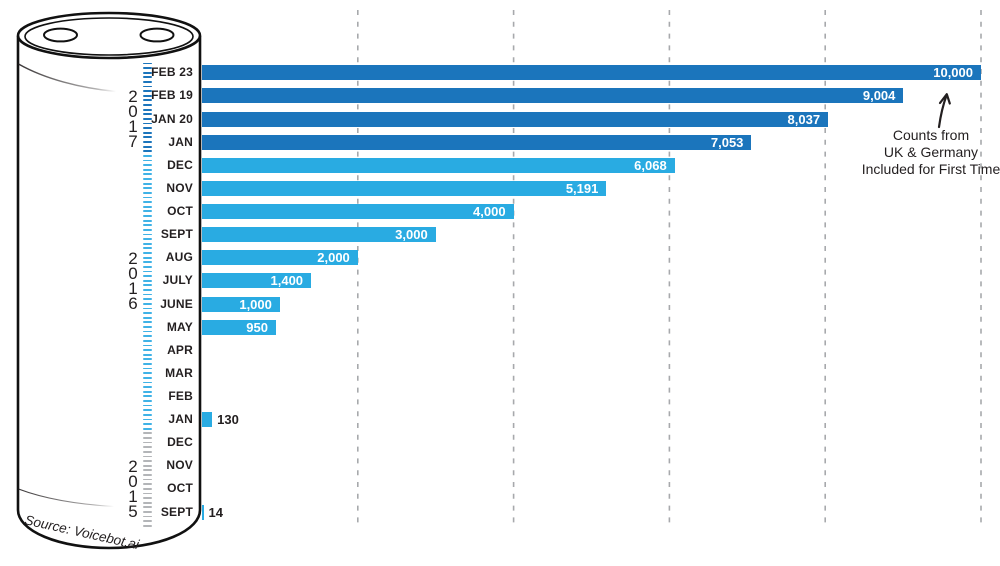 This screenshot has height=566, width=1000. I want to click on echo-button-left, so click(60, 35).